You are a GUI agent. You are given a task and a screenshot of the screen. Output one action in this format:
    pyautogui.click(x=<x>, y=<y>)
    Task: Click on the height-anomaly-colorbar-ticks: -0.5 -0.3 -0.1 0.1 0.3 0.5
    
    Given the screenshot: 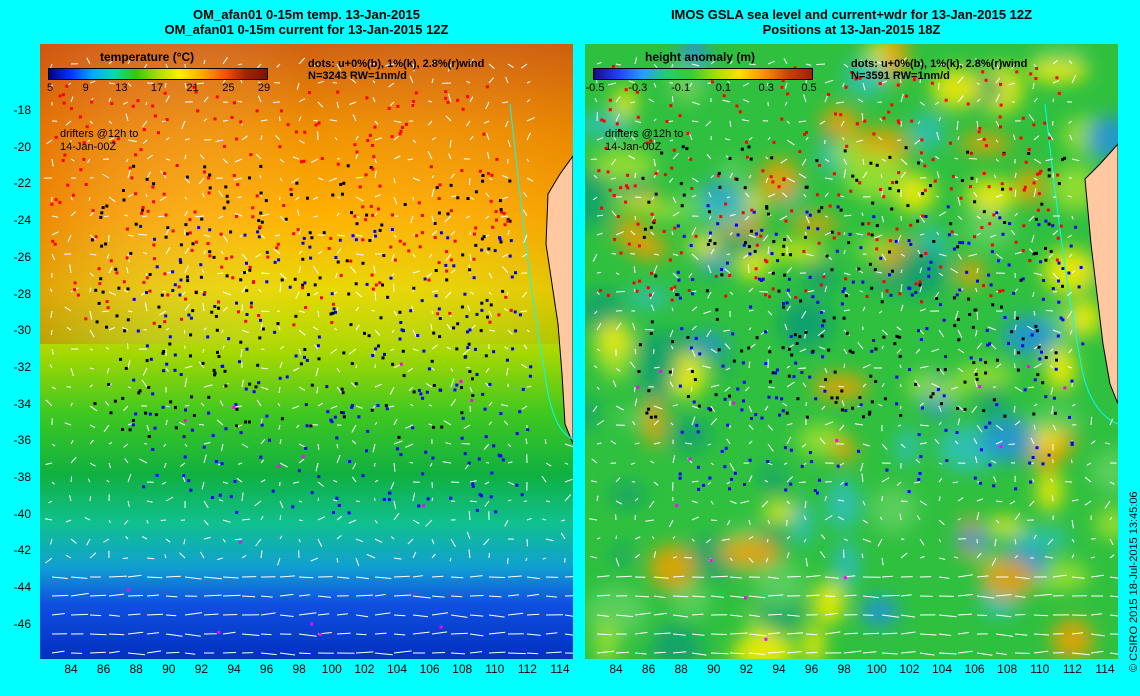 What is the action you would take?
    pyautogui.click(x=705, y=88)
    